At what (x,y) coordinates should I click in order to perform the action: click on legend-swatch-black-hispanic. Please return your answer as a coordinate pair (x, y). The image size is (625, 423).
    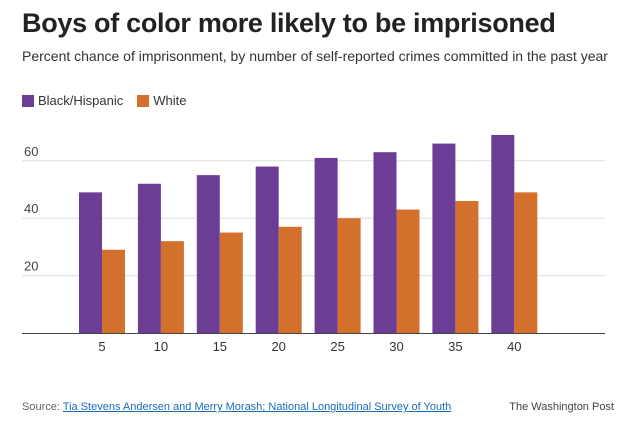
    Looking at the image, I should click on (28, 100).